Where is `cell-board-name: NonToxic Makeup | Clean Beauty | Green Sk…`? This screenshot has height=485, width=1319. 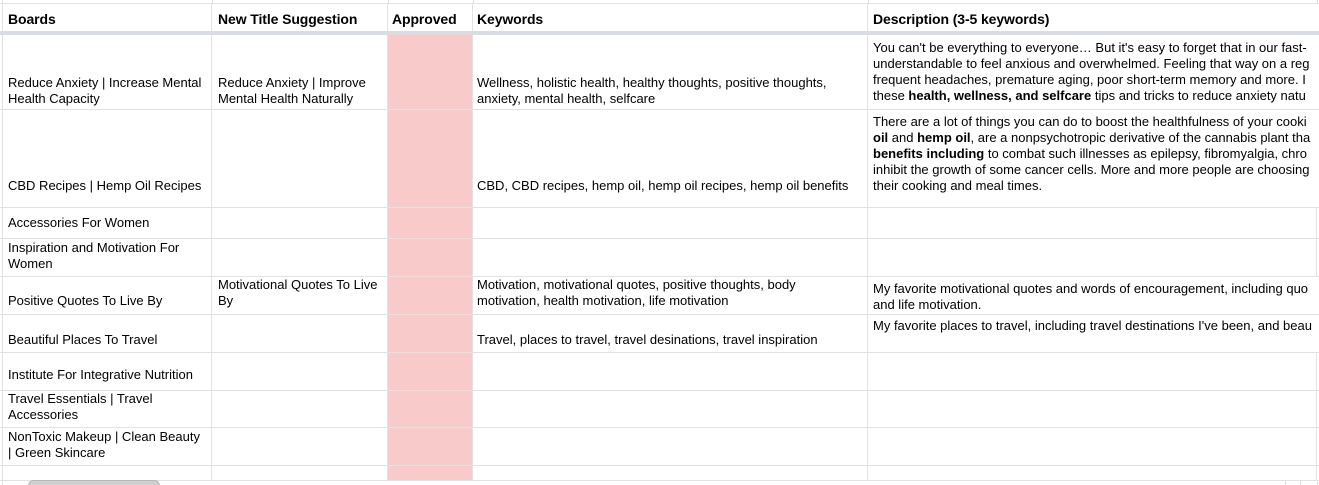 cell-board-name: NonToxic Makeup | Clean Beauty | Green Sk… is located at coordinates (107, 446).